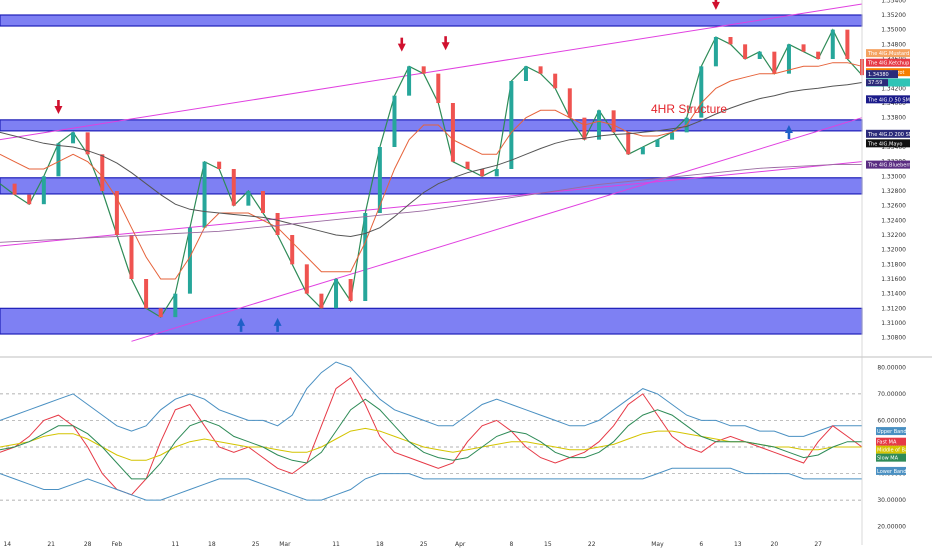  What do you see at coordinates (887, 443) in the screenshot?
I see `indicator-legend-label: Fast MA` at bounding box center [887, 443].